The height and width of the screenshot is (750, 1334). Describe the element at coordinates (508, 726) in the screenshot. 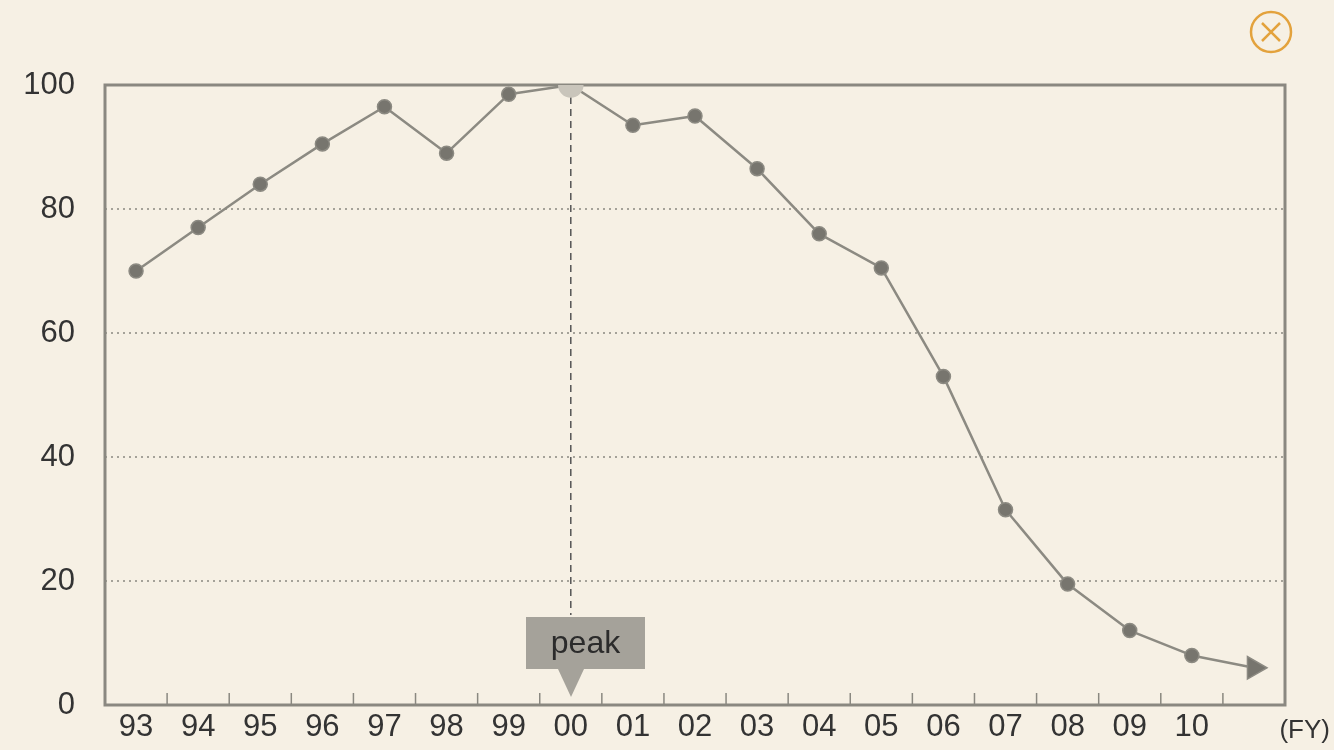

I see `x-tick-label: 99` at that location.